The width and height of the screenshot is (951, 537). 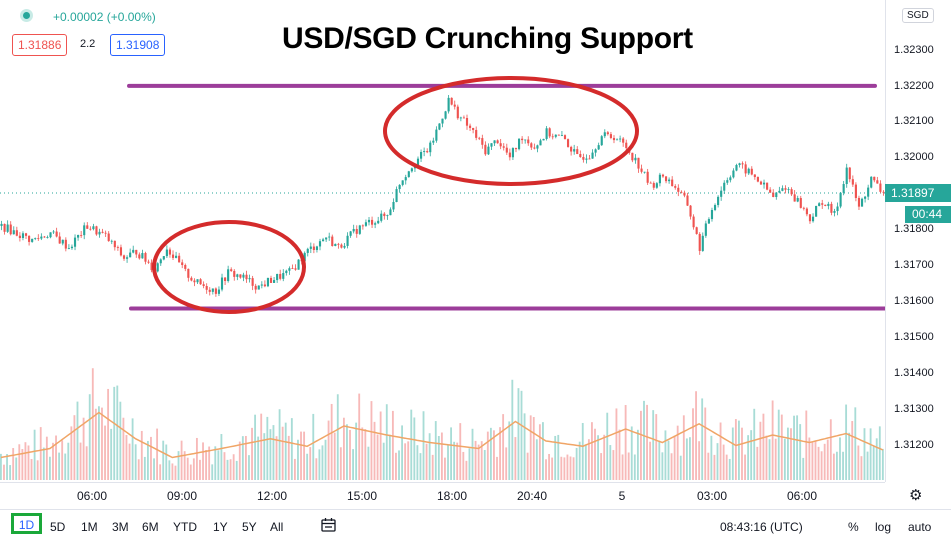 What do you see at coordinates (761, 527) in the screenshot?
I see `utc-clock: 08:43:16 (UTC)` at bounding box center [761, 527].